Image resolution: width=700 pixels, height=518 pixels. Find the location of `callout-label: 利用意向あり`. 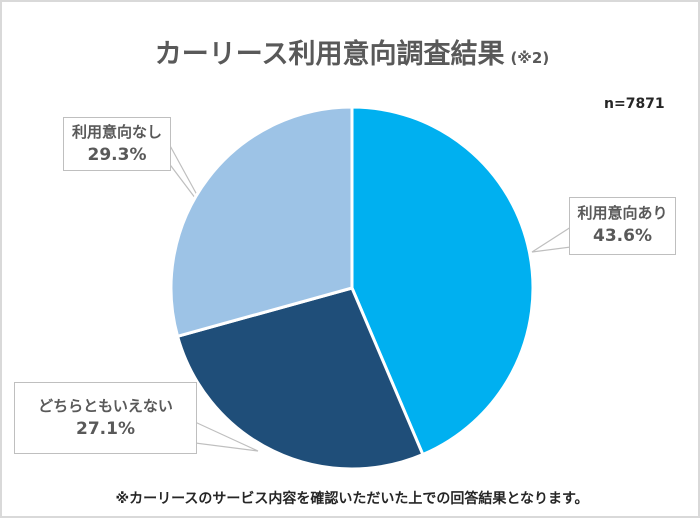

callout-label: 利用意向あり is located at coordinates (622, 213).